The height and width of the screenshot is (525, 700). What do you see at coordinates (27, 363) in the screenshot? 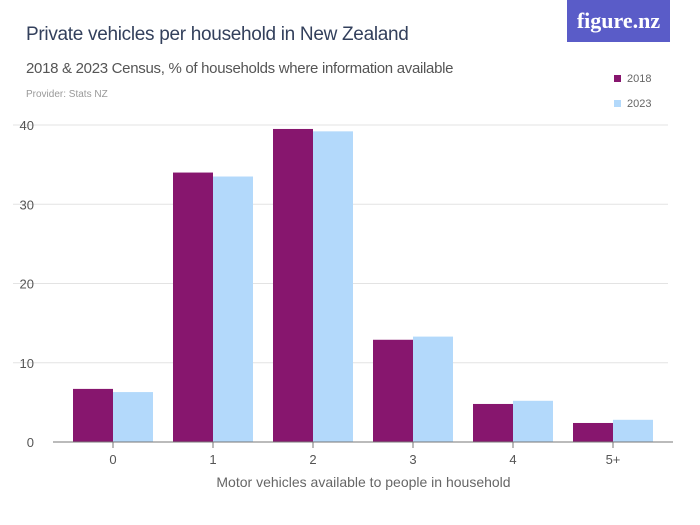
I see `y-tick-label: 10` at bounding box center [27, 363].